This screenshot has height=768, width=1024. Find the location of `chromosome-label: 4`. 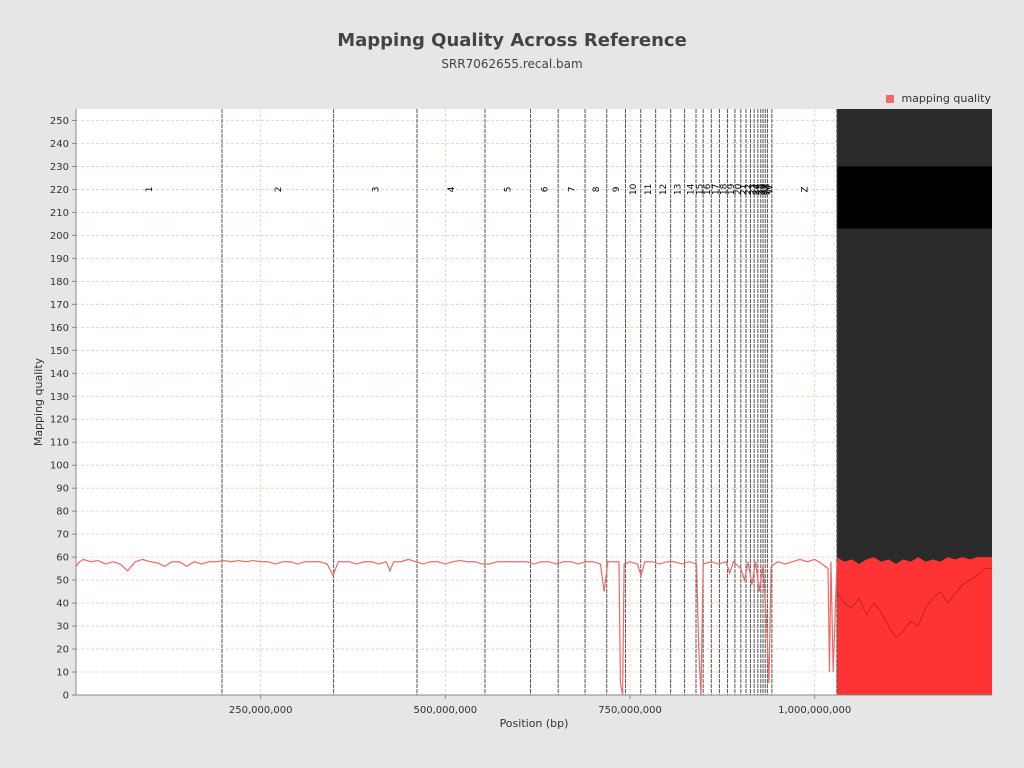

chromosome-label: 4 is located at coordinates (452, 189).